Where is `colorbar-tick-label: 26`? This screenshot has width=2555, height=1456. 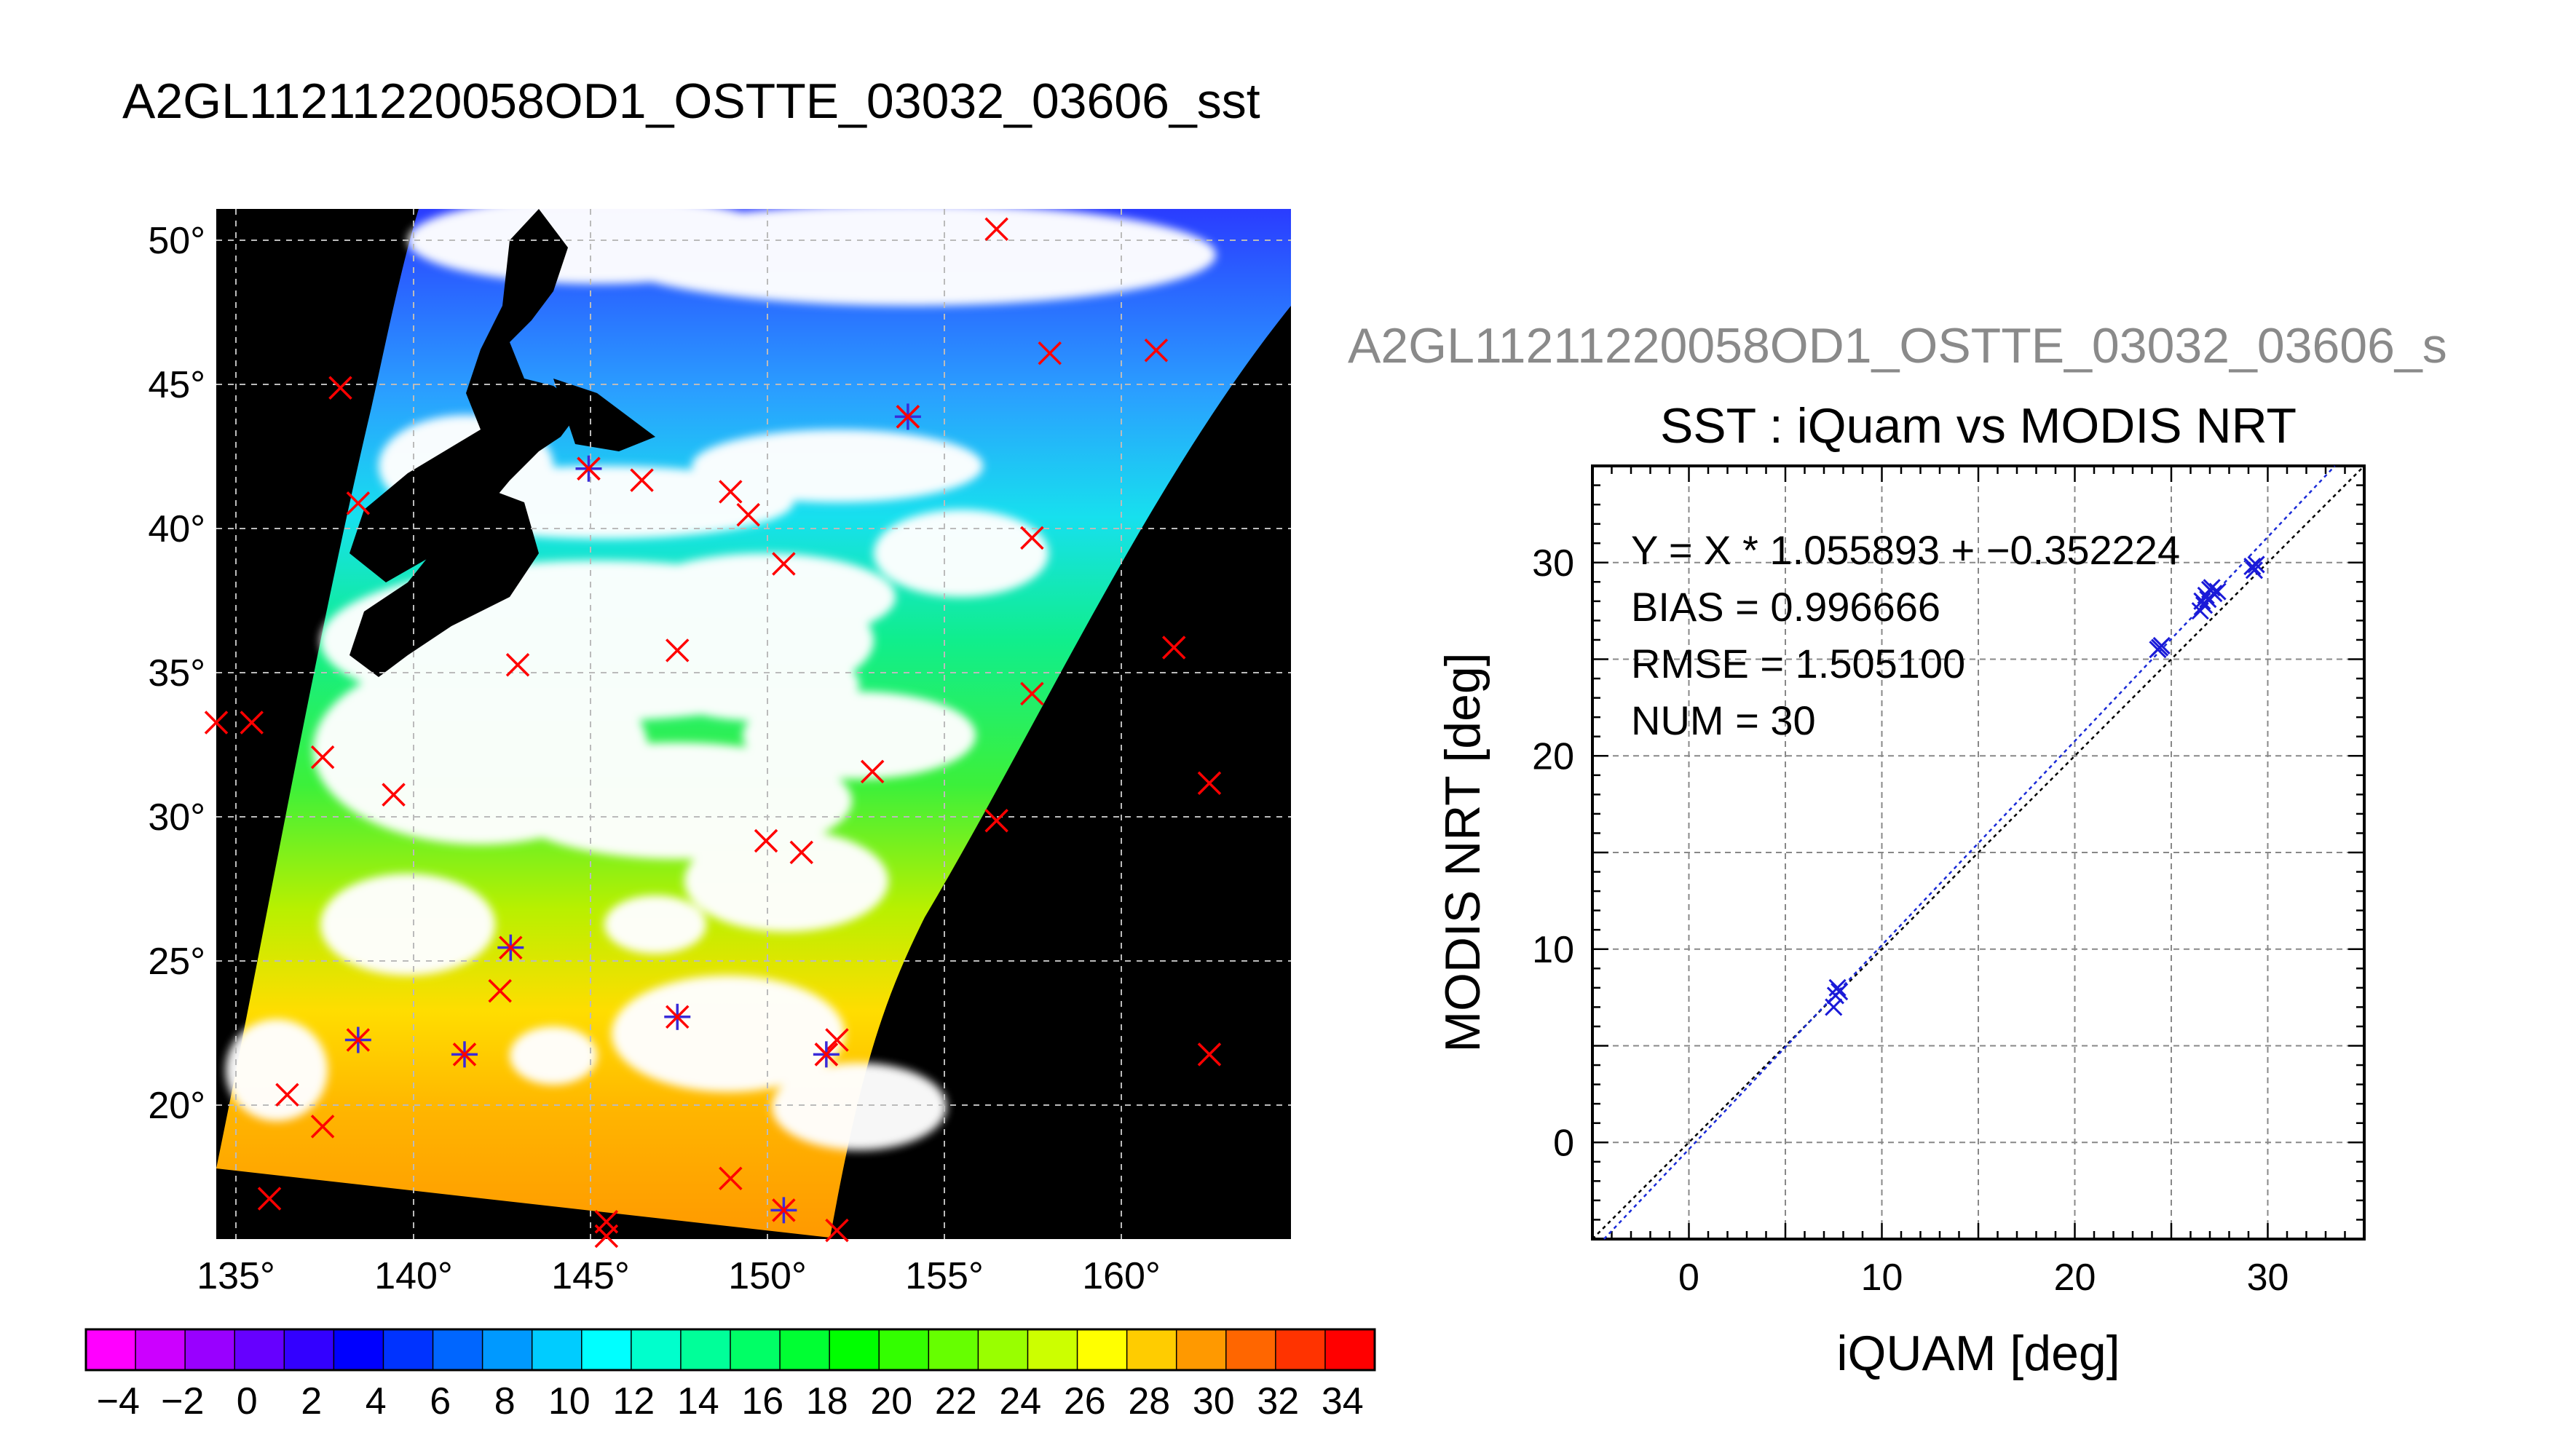 colorbar-tick-label: 26 is located at coordinates (1085, 1401).